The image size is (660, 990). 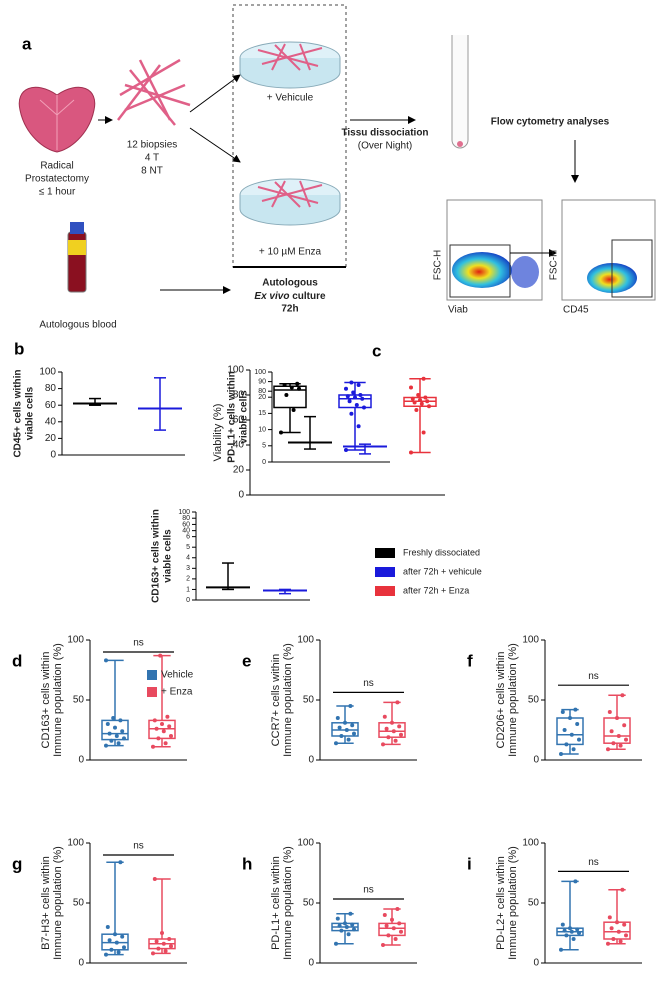 I want to click on y-axis-label: PD-L2+ cells within, so click(x=501, y=903).